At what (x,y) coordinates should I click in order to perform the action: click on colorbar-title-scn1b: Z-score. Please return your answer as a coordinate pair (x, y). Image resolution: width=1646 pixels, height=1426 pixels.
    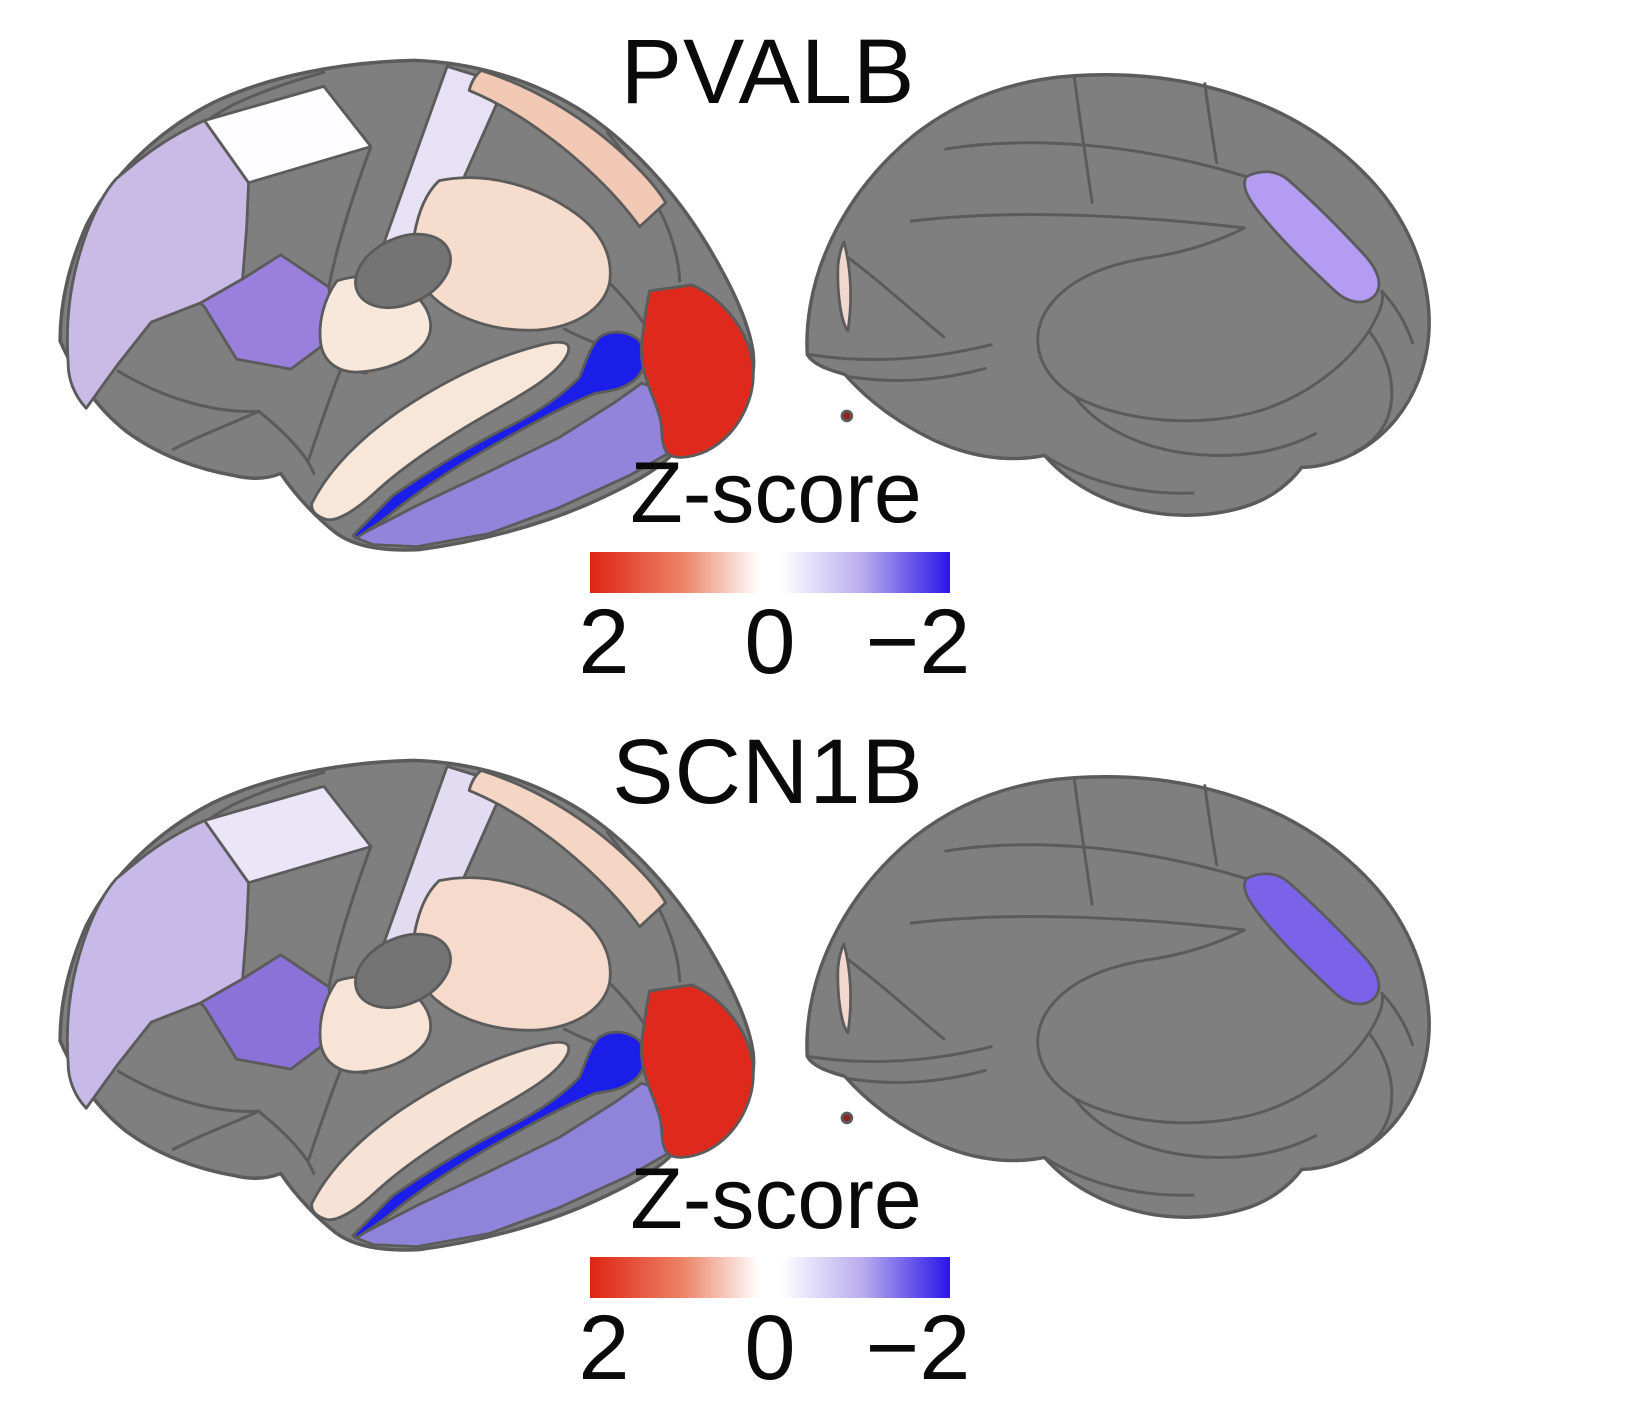
    Looking at the image, I should click on (776, 1199).